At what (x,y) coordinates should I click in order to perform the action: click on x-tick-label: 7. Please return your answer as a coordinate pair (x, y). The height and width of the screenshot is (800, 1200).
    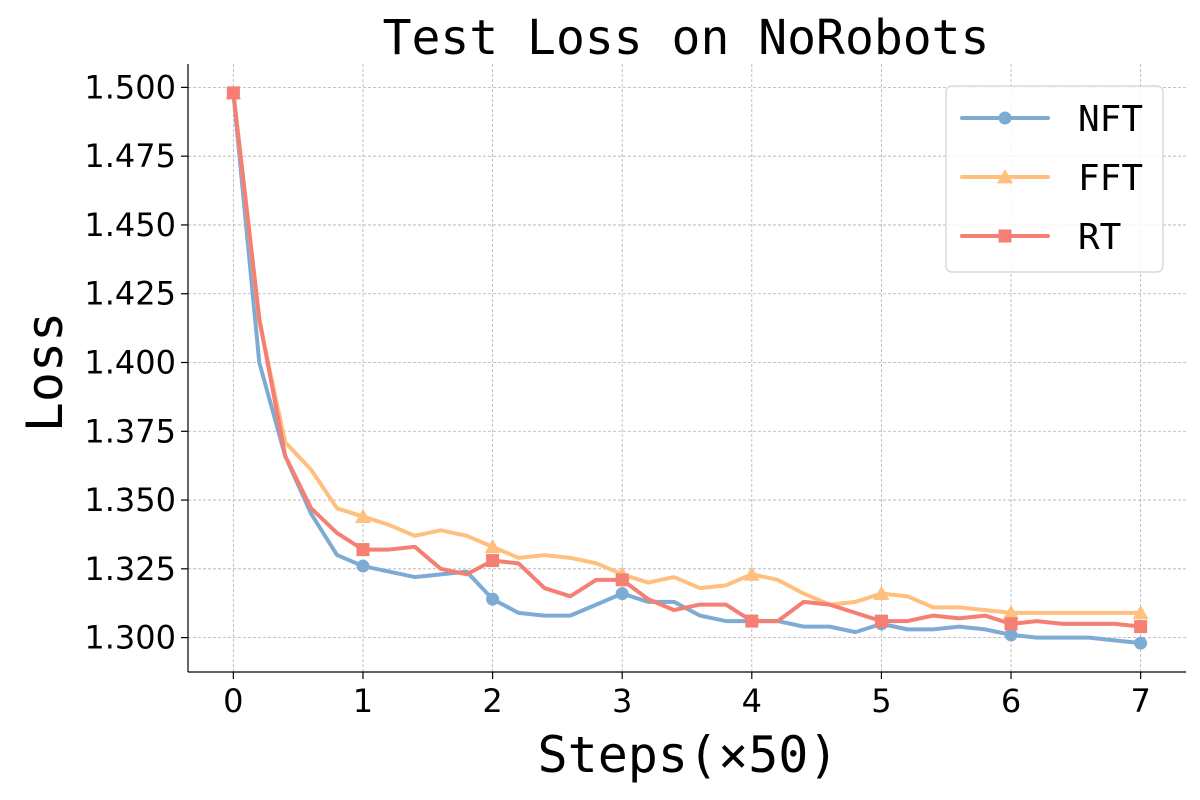
    Looking at the image, I should click on (1140, 701).